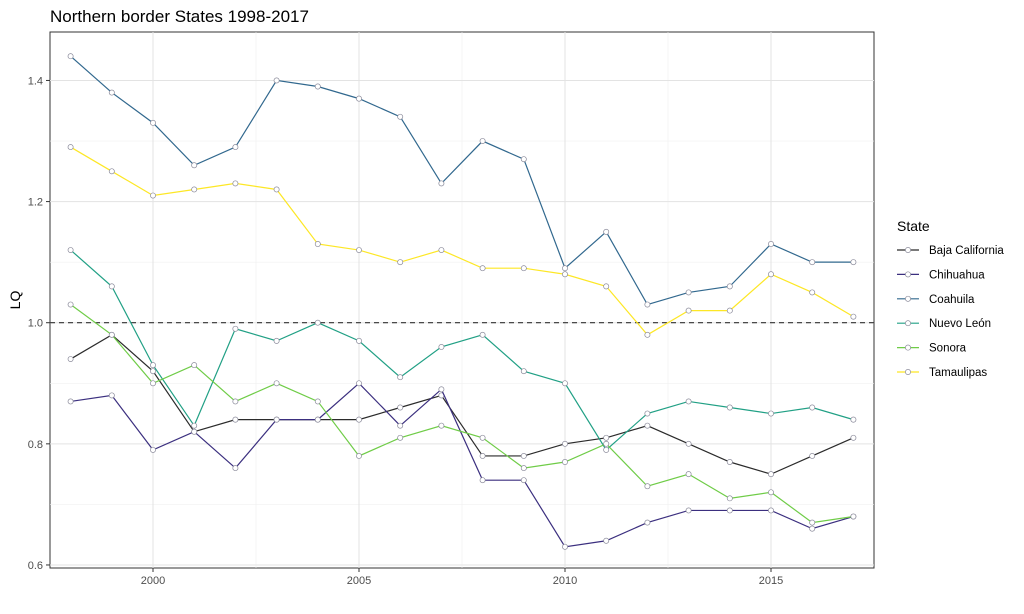 The image size is (1024, 614). I want to click on legend-label: Baja California, so click(966, 251).